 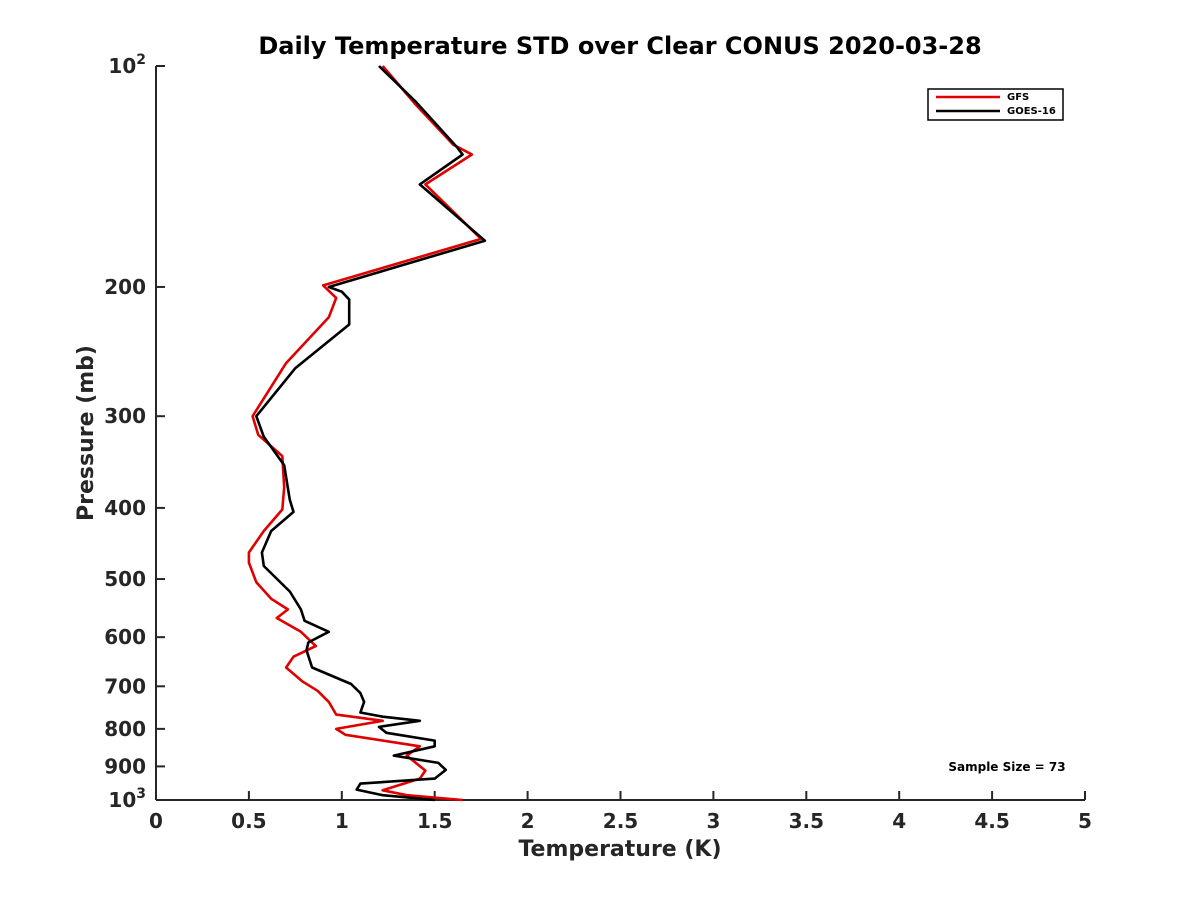 I want to click on y-tick-label: 700, so click(x=125, y=686).